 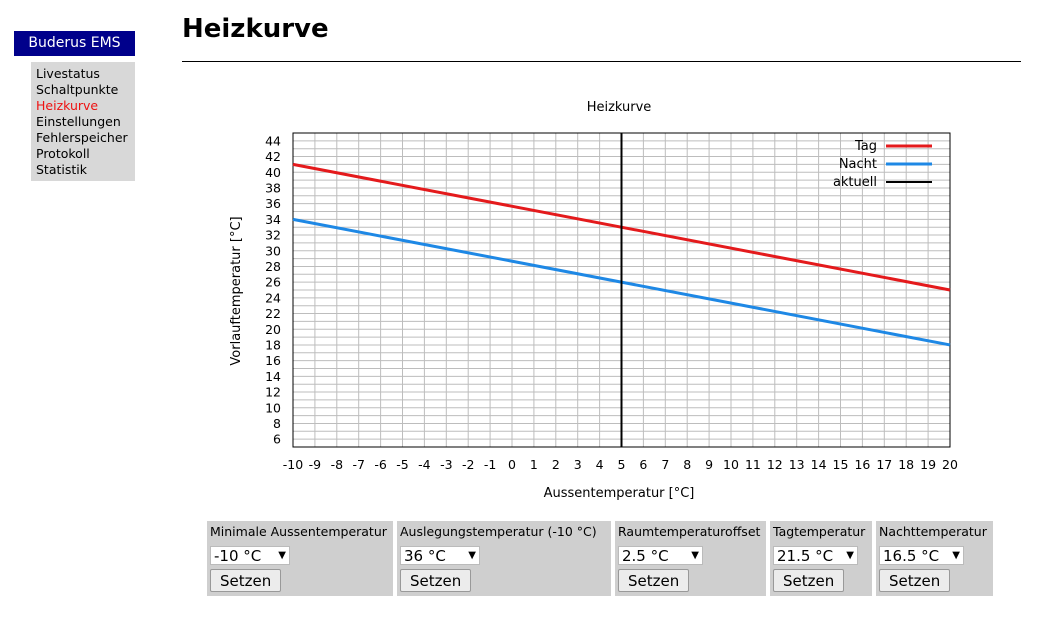 What do you see at coordinates (273, 172) in the screenshot?
I see `y-tick-label: 40` at bounding box center [273, 172].